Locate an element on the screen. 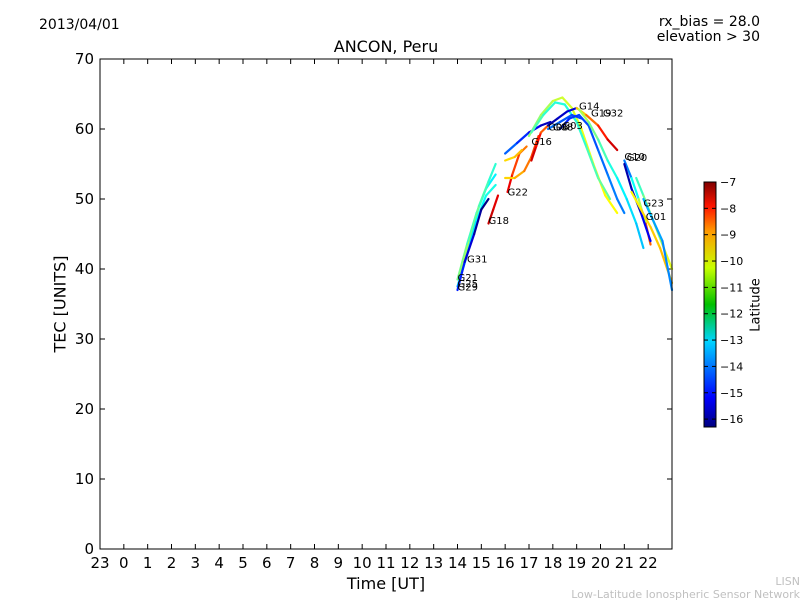 This screenshot has width=800, height=601. satellite-label: G29 is located at coordinates (468, 288).